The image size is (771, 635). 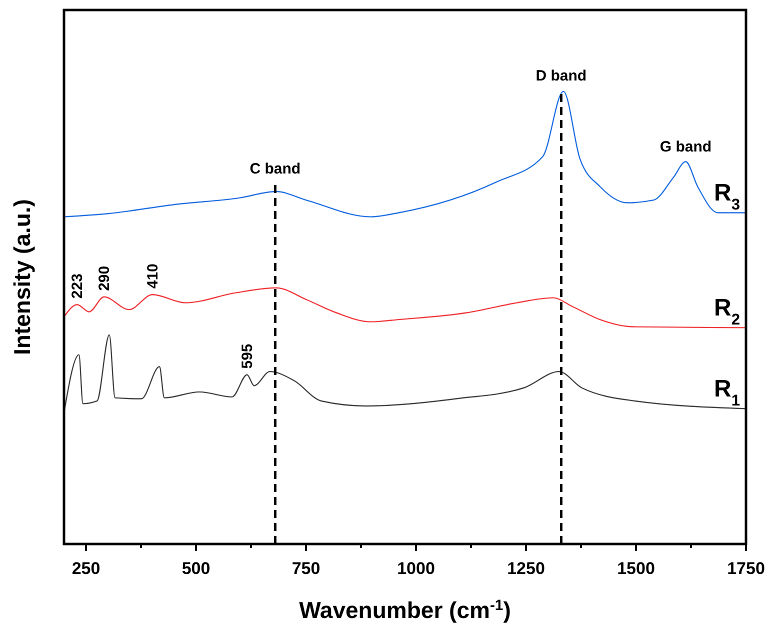 What do you see at coordinates (746, 568) in the screenshot?
I see `x-tick-label: 1750` at bounding box center [746, 568].